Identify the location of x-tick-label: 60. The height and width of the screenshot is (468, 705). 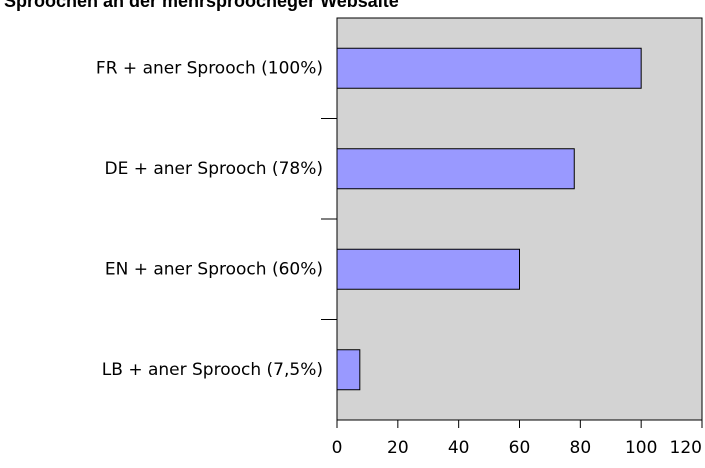
(520, 448).